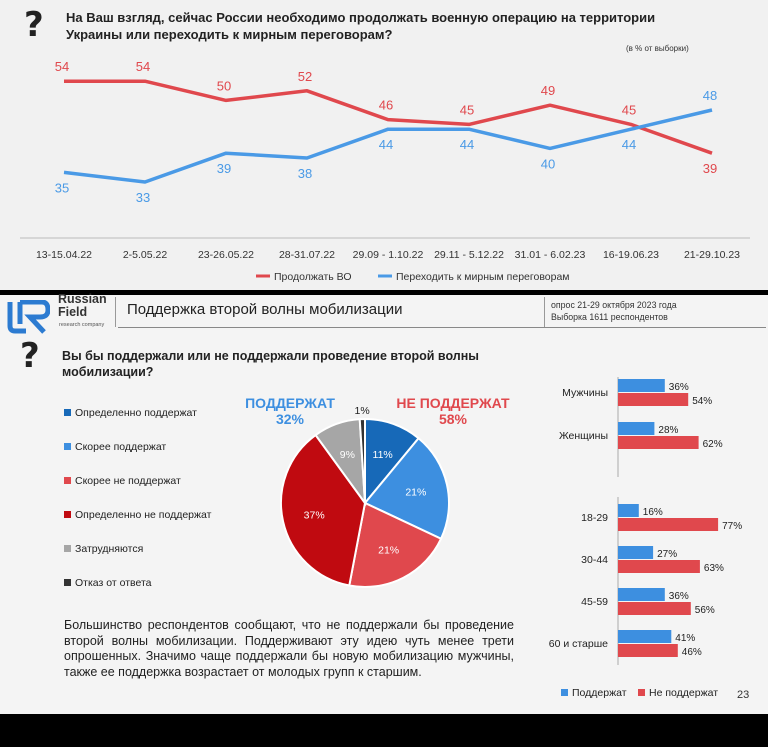 This screenshot has height=747, width=768. I want to click on data-label: 40, so click(548, 163).